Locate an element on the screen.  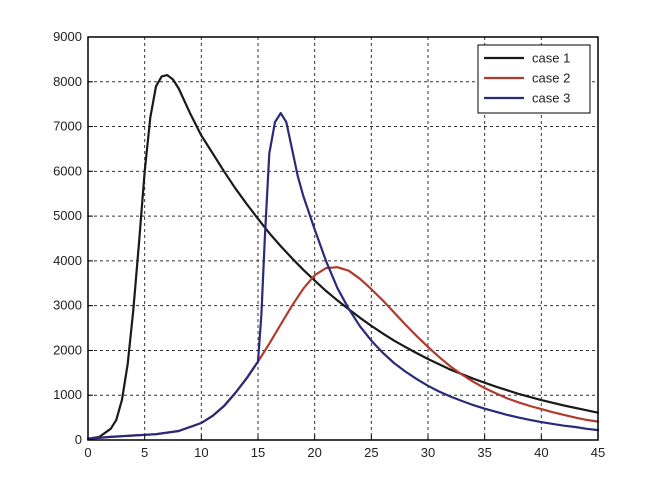
y-tick-label: 6000 is located at coordinates (67, 170).